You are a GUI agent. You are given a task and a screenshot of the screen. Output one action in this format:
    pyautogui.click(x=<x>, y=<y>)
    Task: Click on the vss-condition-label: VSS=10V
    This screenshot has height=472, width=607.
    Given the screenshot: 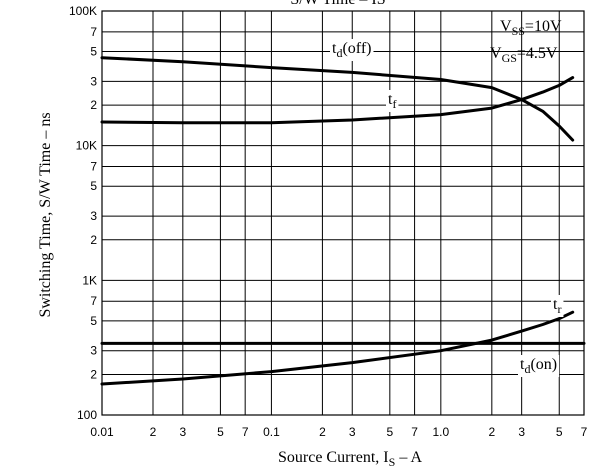 What is the action you would take?
    pyautogui.click(x=531, y=28)
    